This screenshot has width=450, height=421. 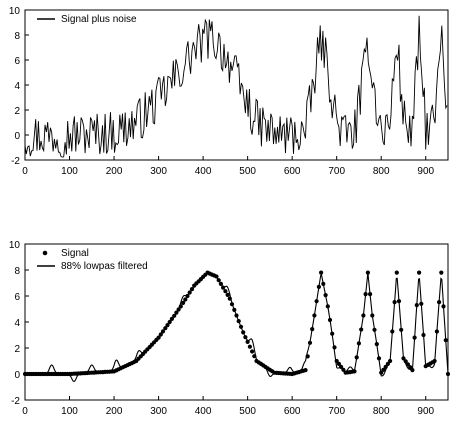 What do you see at coordinates (45, 253) in the screenshot?
I see `legend-marker` at bounding box center [45, 253].